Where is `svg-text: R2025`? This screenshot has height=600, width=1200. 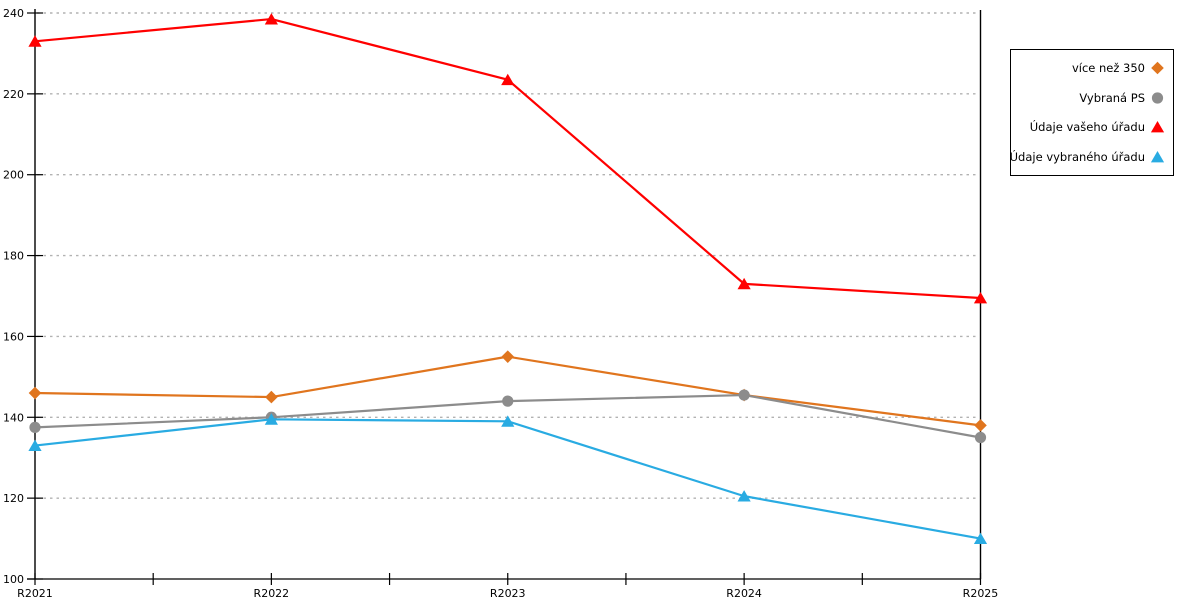 svg-text: R2025 is located at coordinates (981, 593).